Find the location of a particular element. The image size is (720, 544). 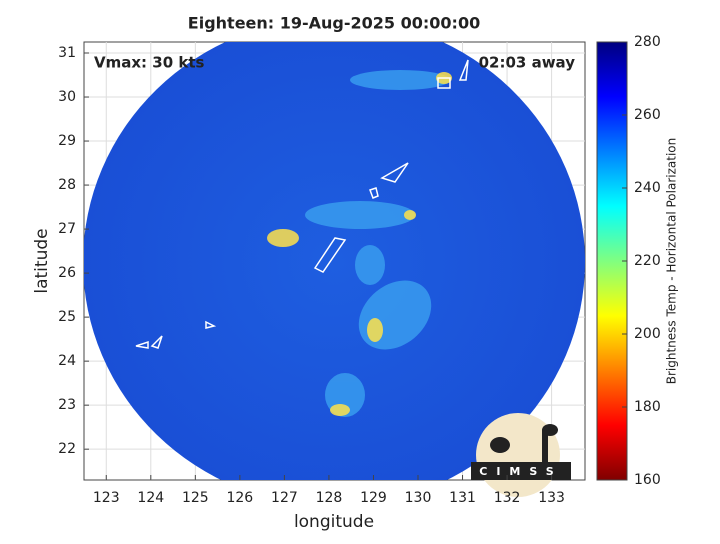

x-tick-label: 133 is located at coordinates (551, 498).